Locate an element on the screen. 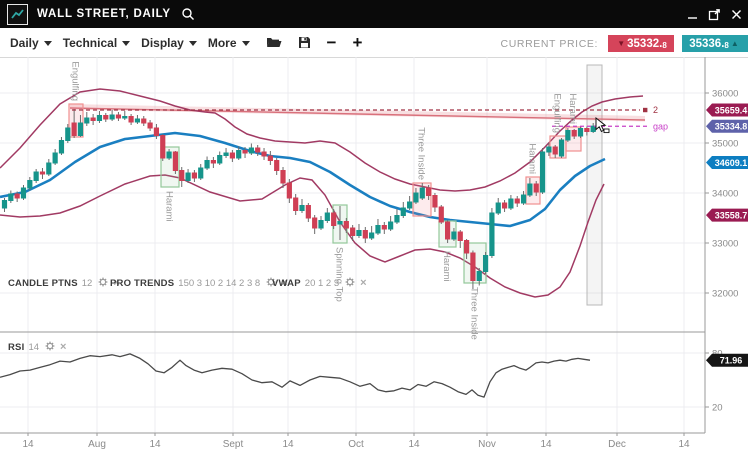  indicator-legend-vwap: VWAP 20 1 2 3 × is located at coordinates (319, 283).